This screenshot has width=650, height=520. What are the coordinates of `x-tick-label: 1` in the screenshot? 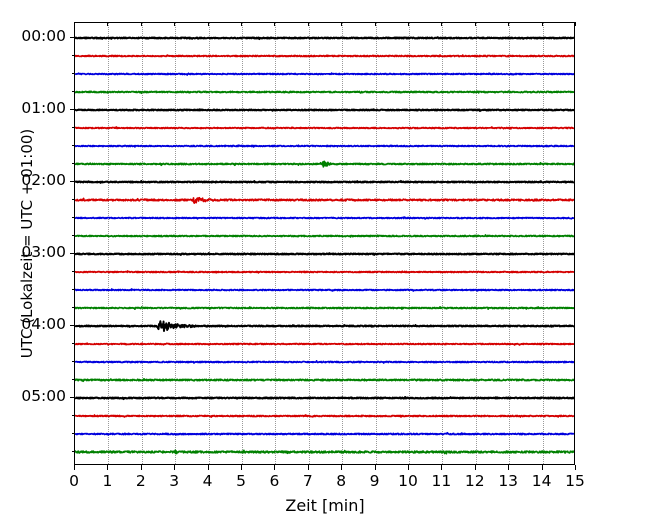 It's located at (107, 481).